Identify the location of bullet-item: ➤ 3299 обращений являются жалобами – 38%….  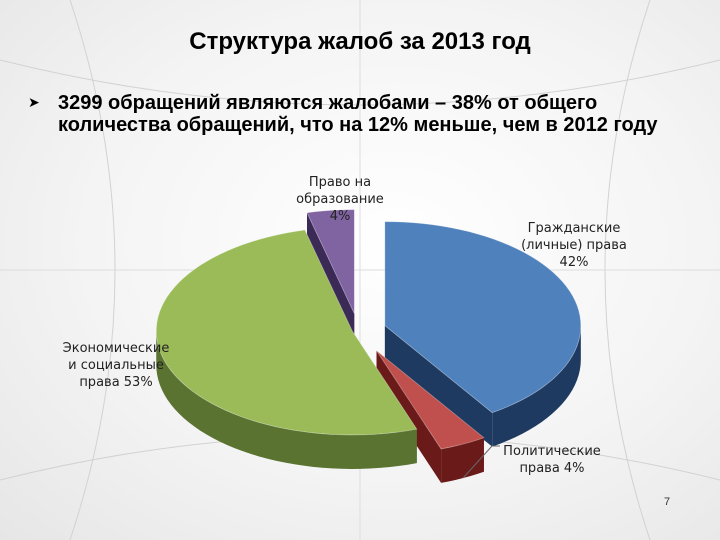
(363, 114).